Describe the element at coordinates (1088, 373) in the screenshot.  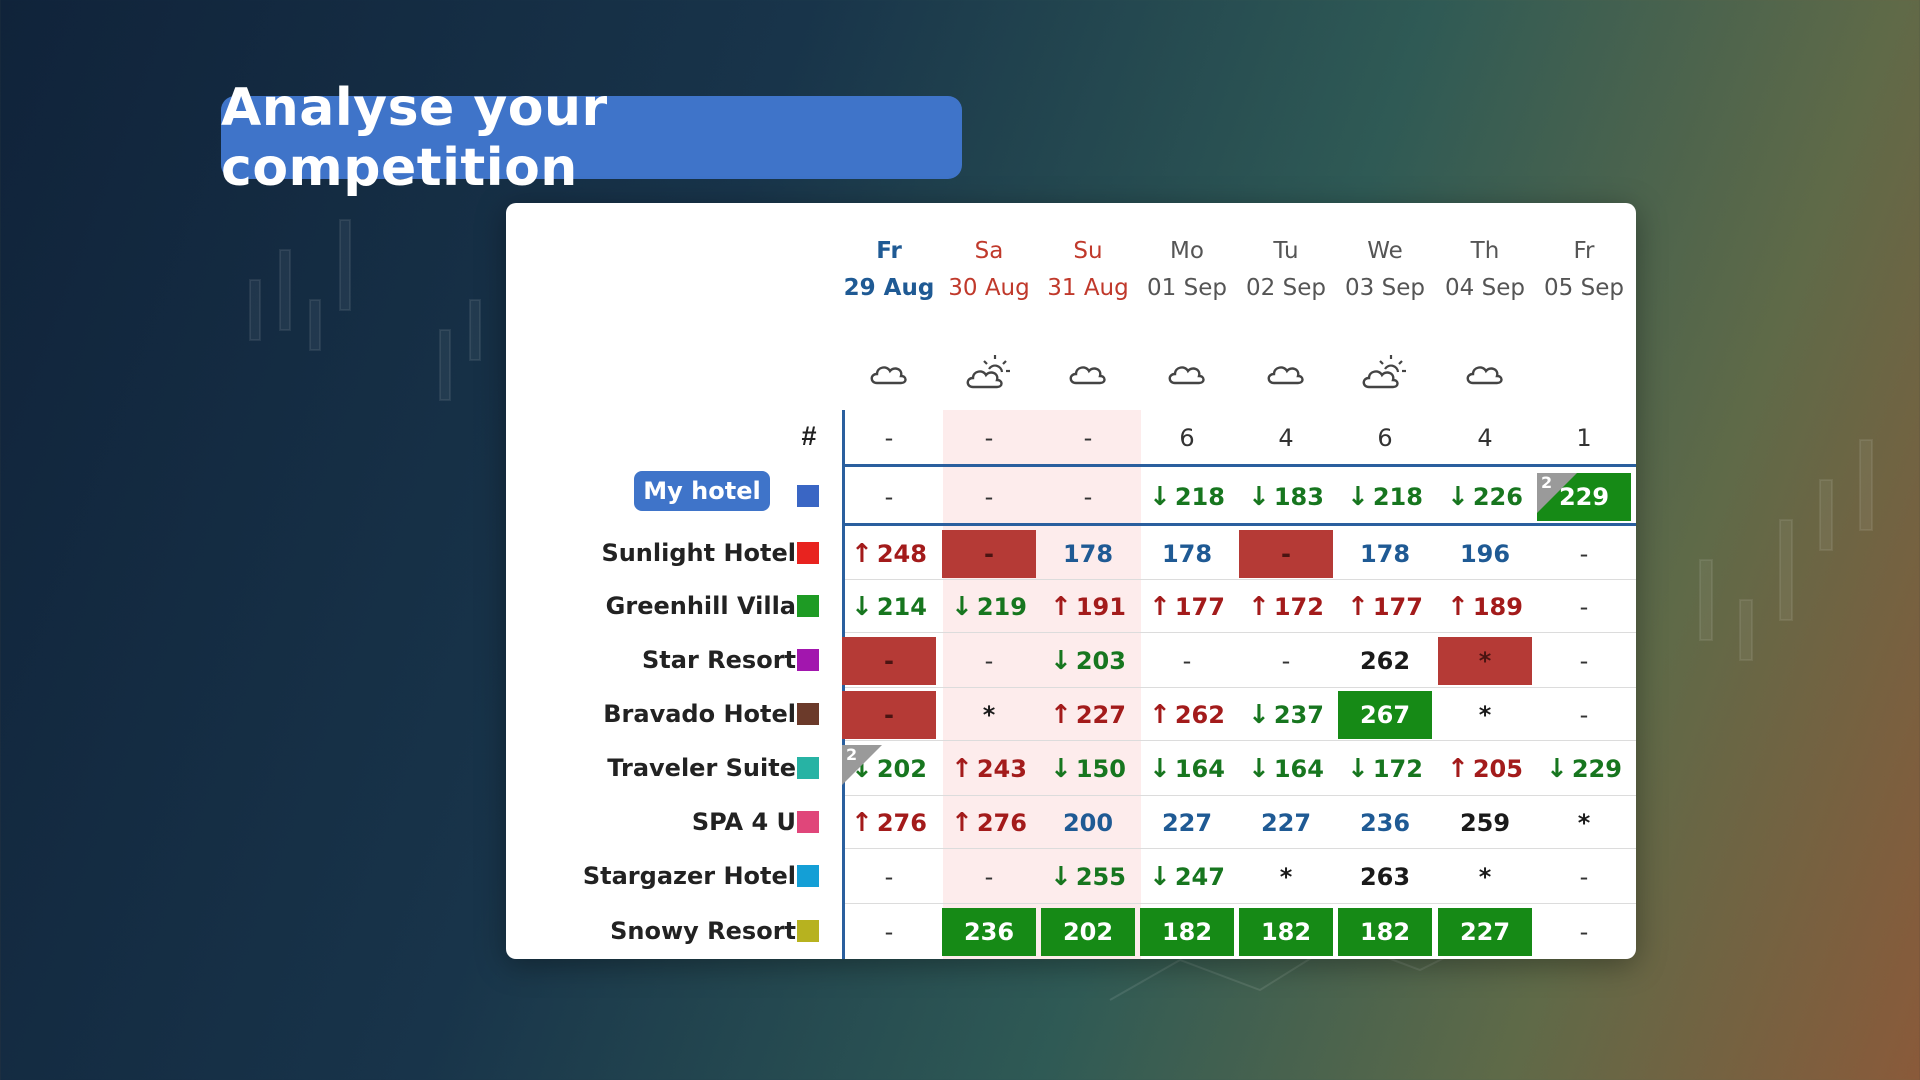
I see `cloud-icon` at that location.